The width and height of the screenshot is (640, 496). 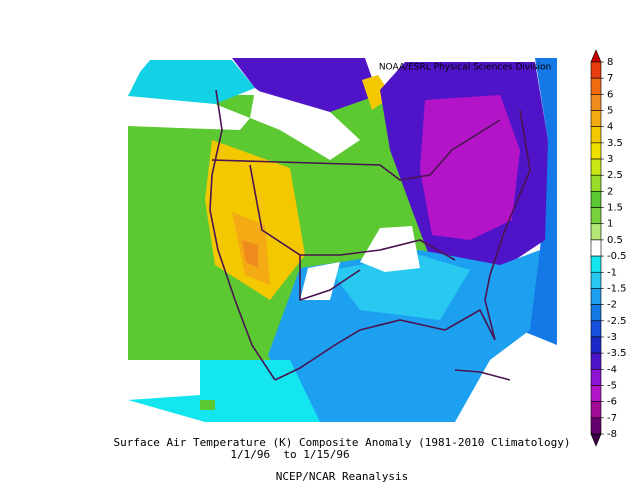 What do you see at coordinates (617, 256) in the screenshot?
I see `colorbar-label: -0.5` at bounding box center [617, 256].